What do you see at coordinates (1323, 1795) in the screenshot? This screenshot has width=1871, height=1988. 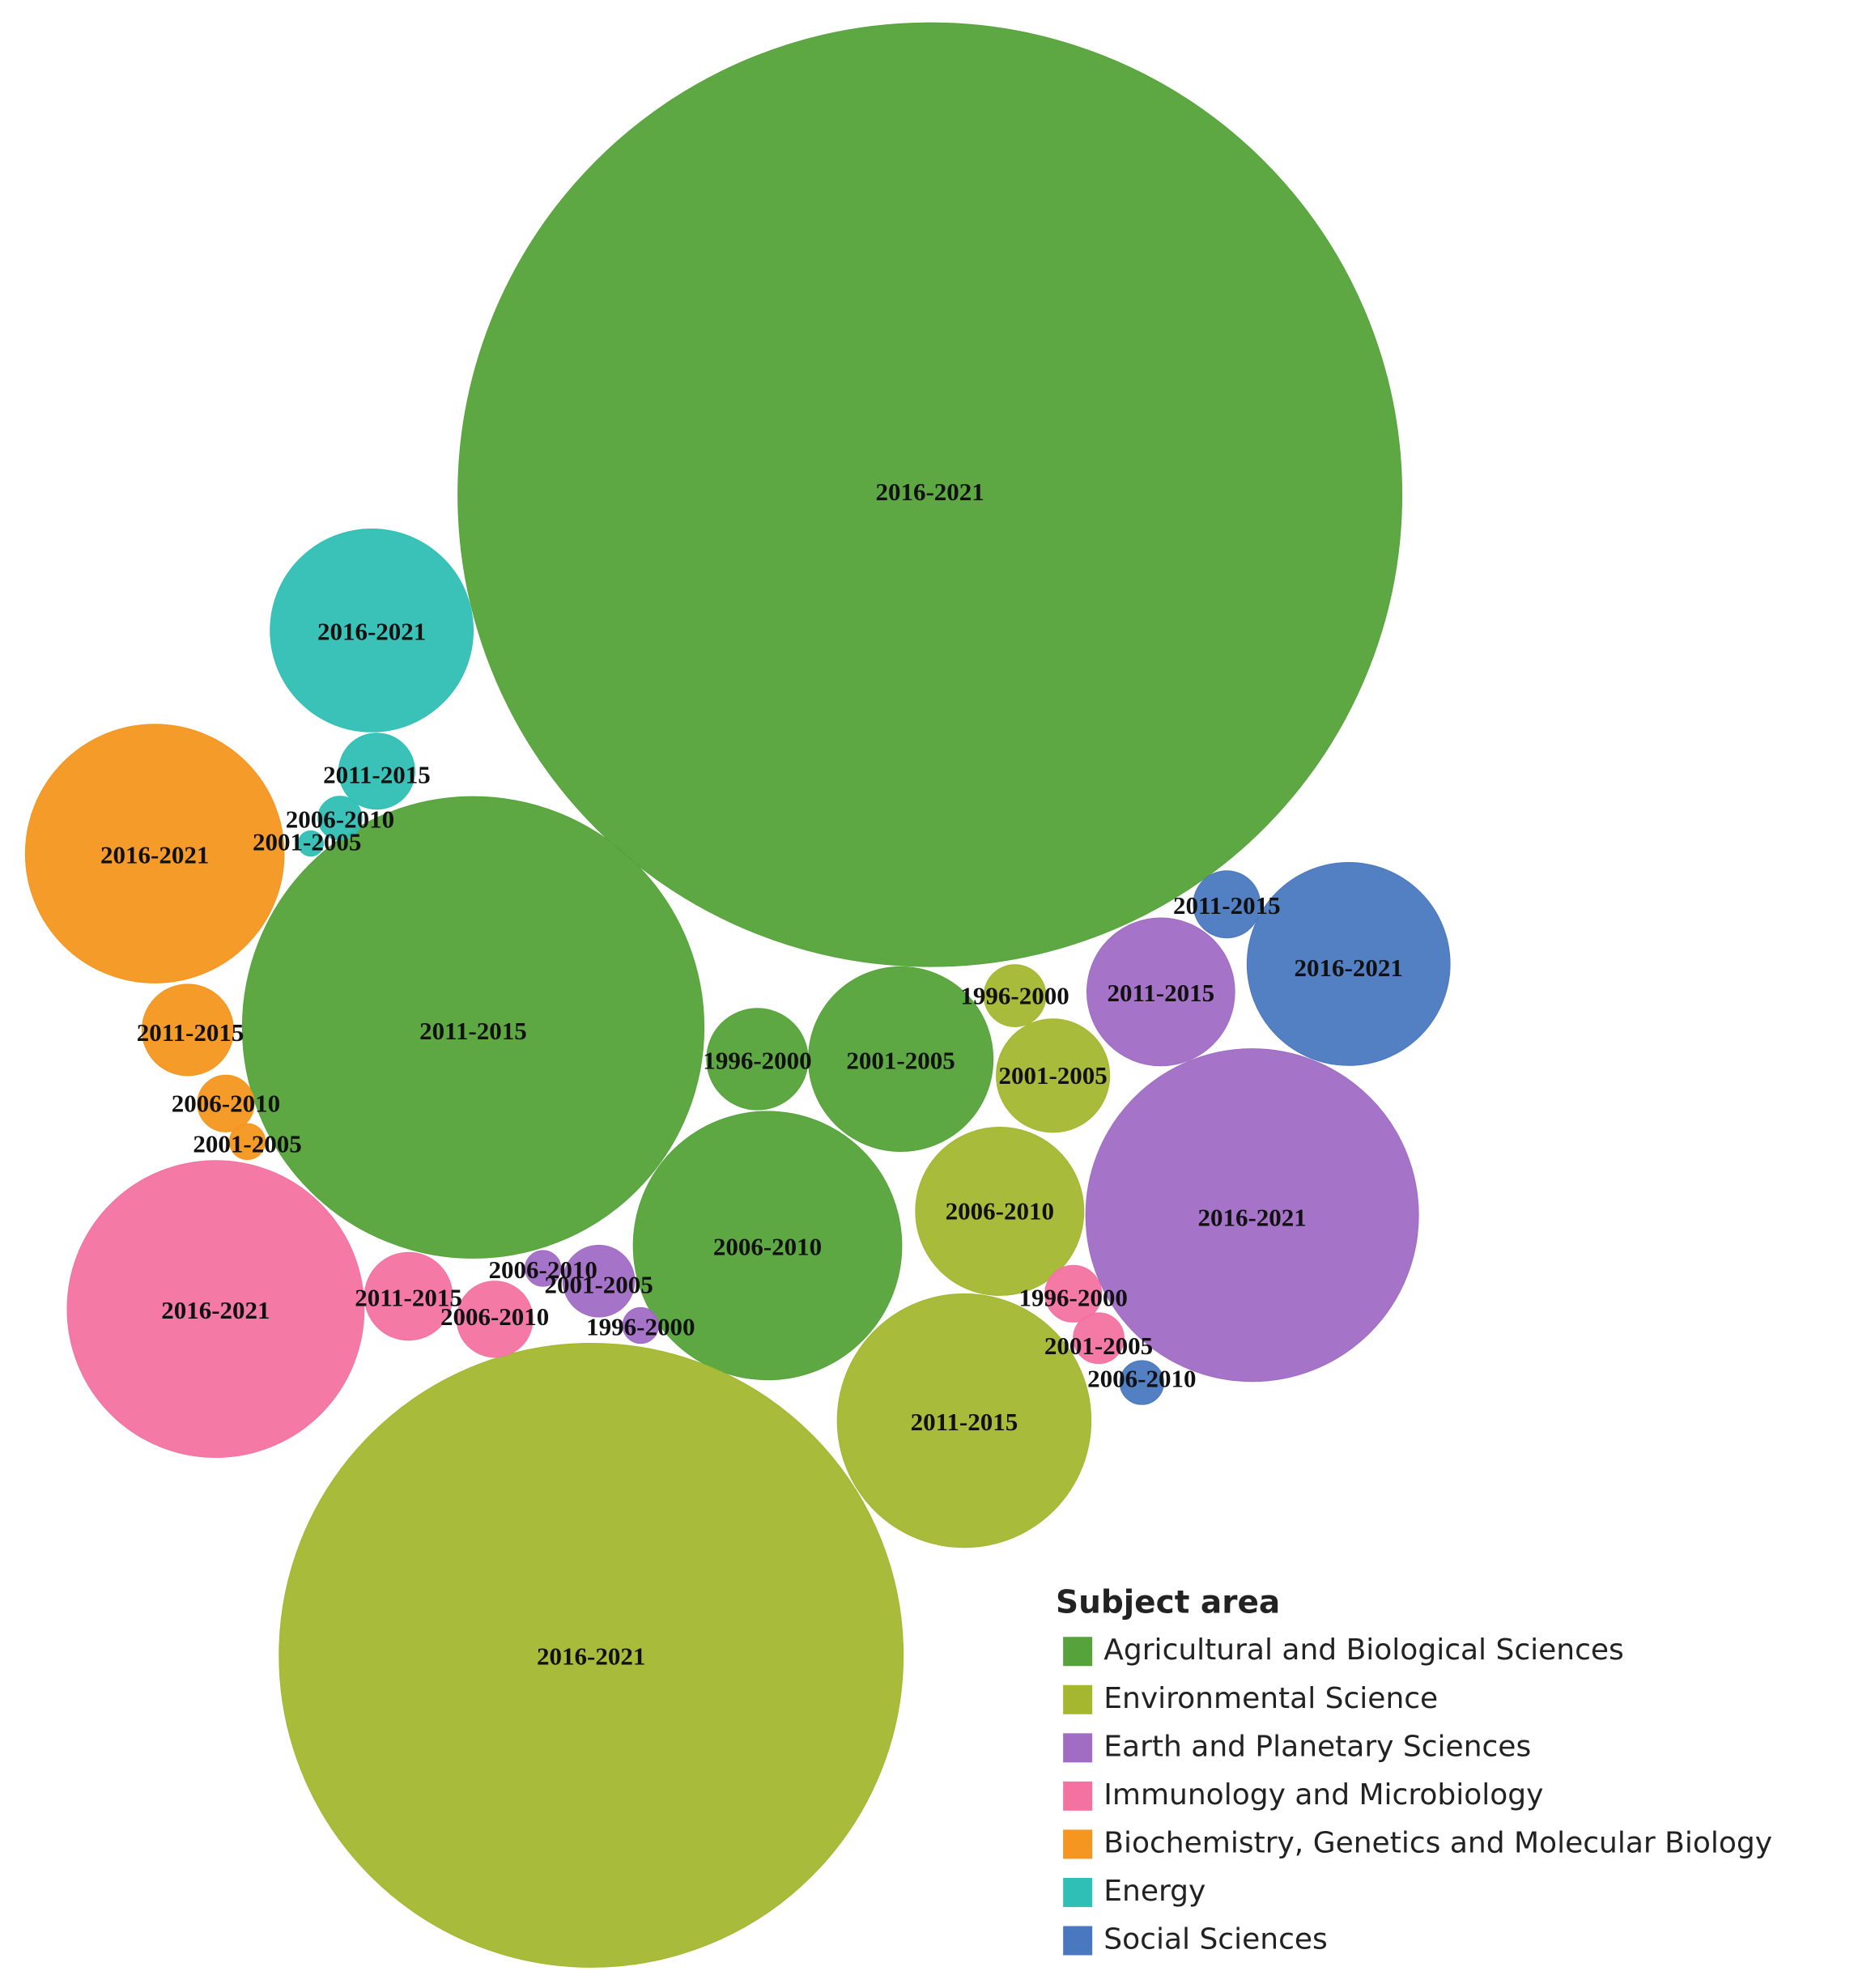 I see `legend-label: Immunology and Microbiology` at bounding box center [1323, 1795].